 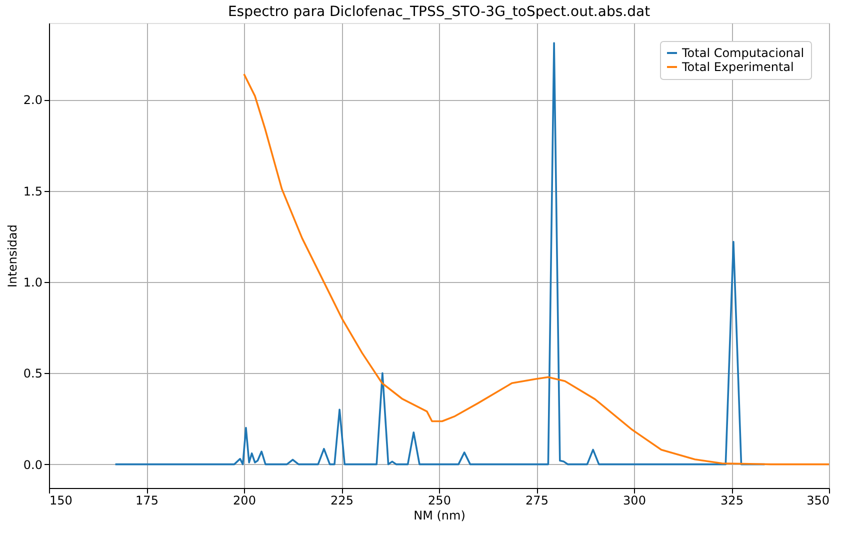 I want to click on x-tick-label: 225, so click(x=342, y=501).